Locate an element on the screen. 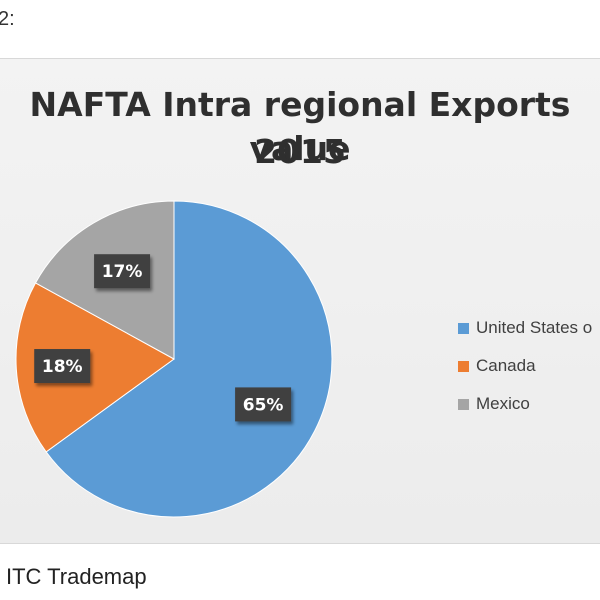 The width and height of the screenshot is (600, 600). data-label: 18% is located at coordinates (62, 366).